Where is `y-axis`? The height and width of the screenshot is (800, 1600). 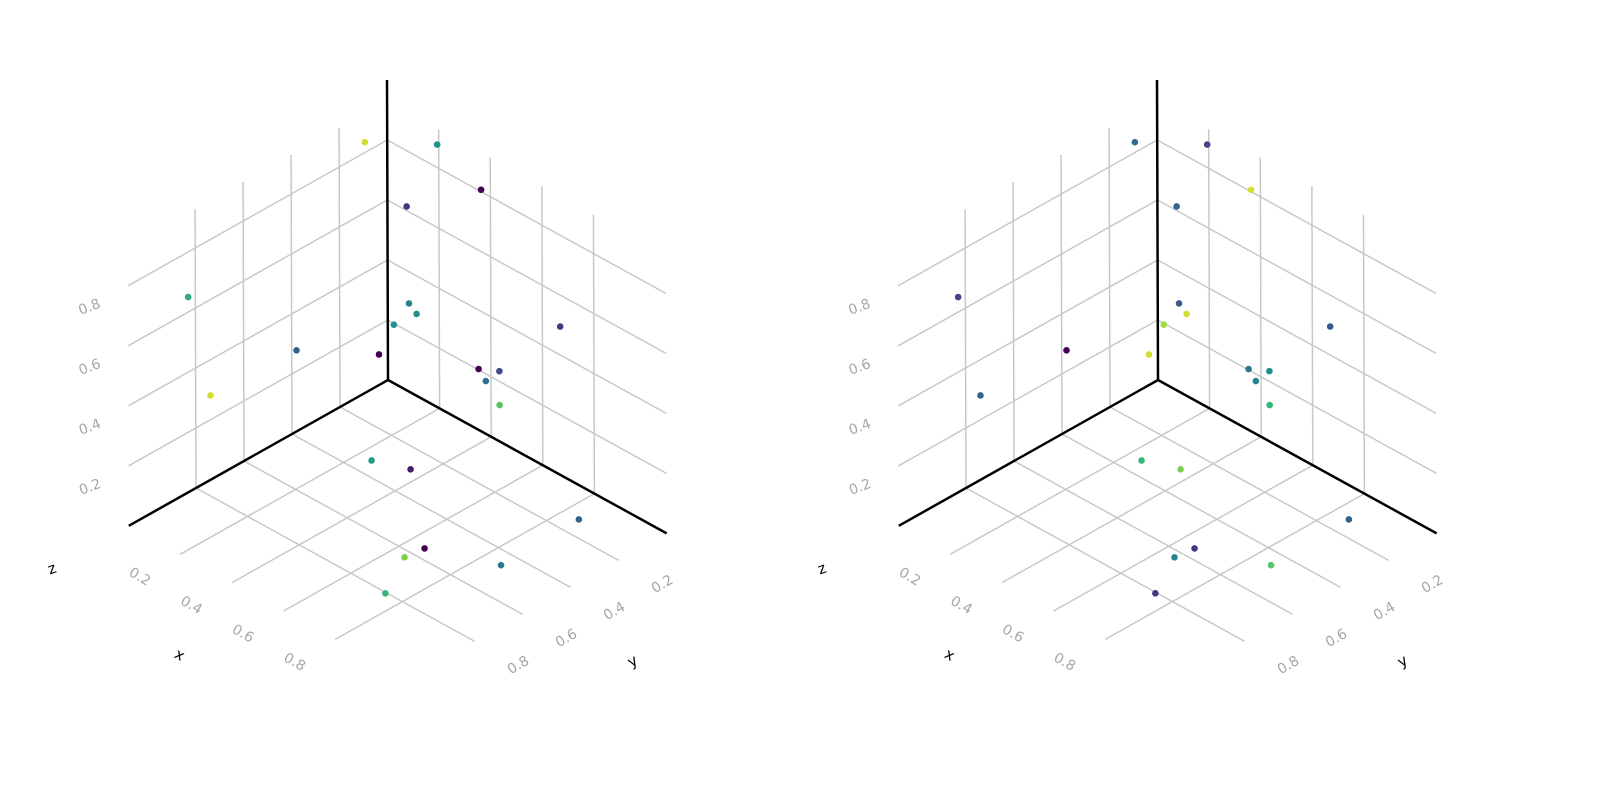
y-axis is located at coordinates (258, 452).